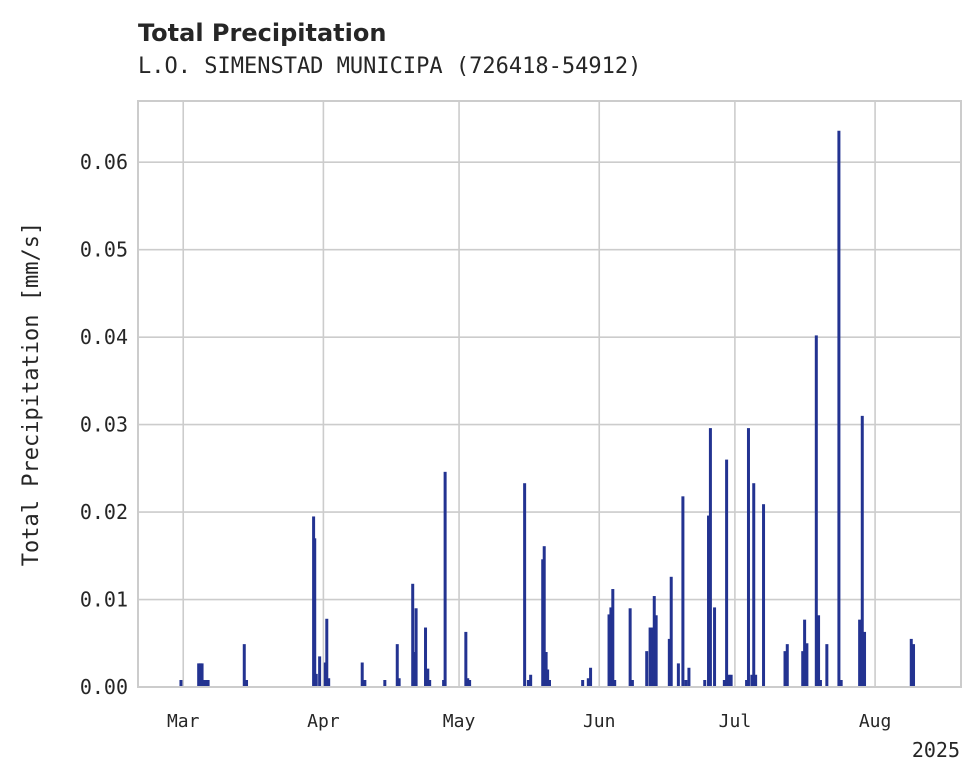  Describe the element at coordinates (104, 600) in the screenshot. I see `y-tick-label: 0.01` at that location.